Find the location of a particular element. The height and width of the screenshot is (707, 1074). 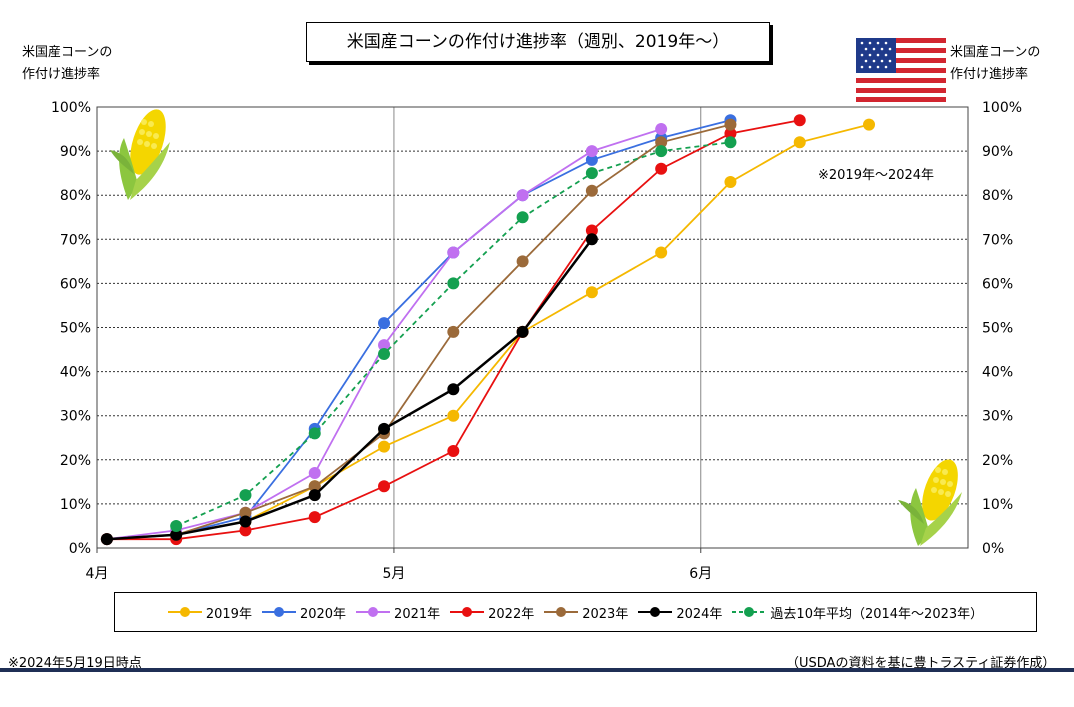

legend-item: 過去10年平均（2014年～2023年） is located at coordinates (857, 612).